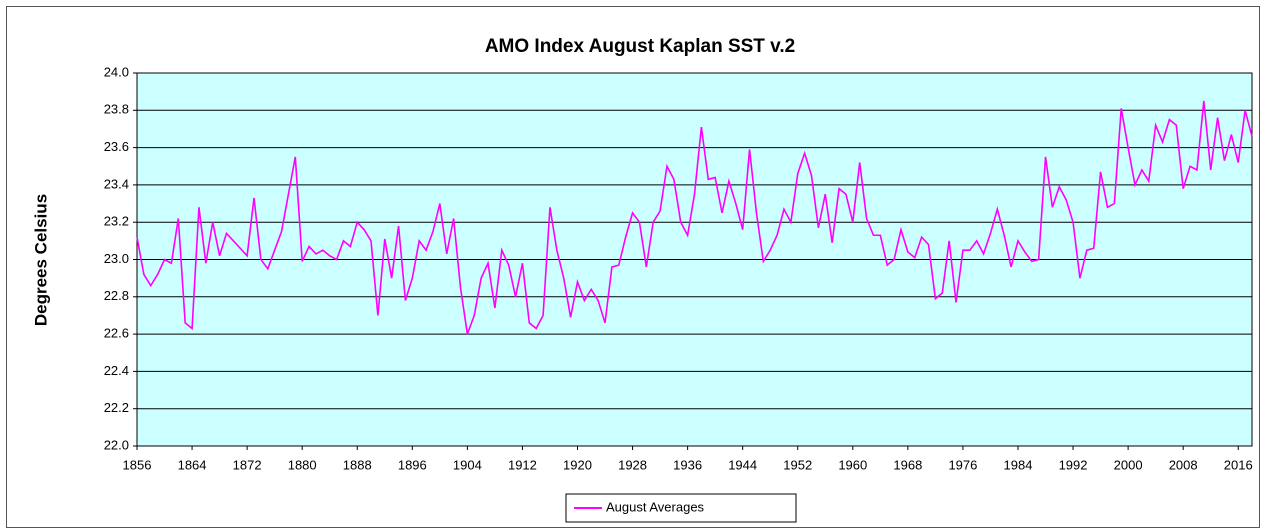 Image resolution: width=1266 pixels, height=531 pixels. I want to click on x-tick-label: 1992, so click(1073, 464).